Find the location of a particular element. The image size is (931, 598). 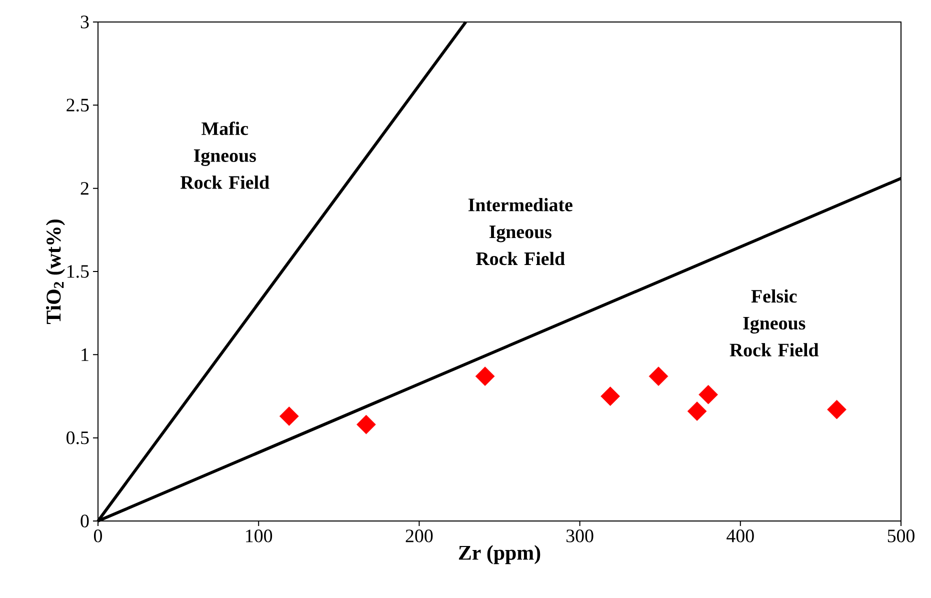

x-tick-label: 300 is located at coordinates (580, 536).